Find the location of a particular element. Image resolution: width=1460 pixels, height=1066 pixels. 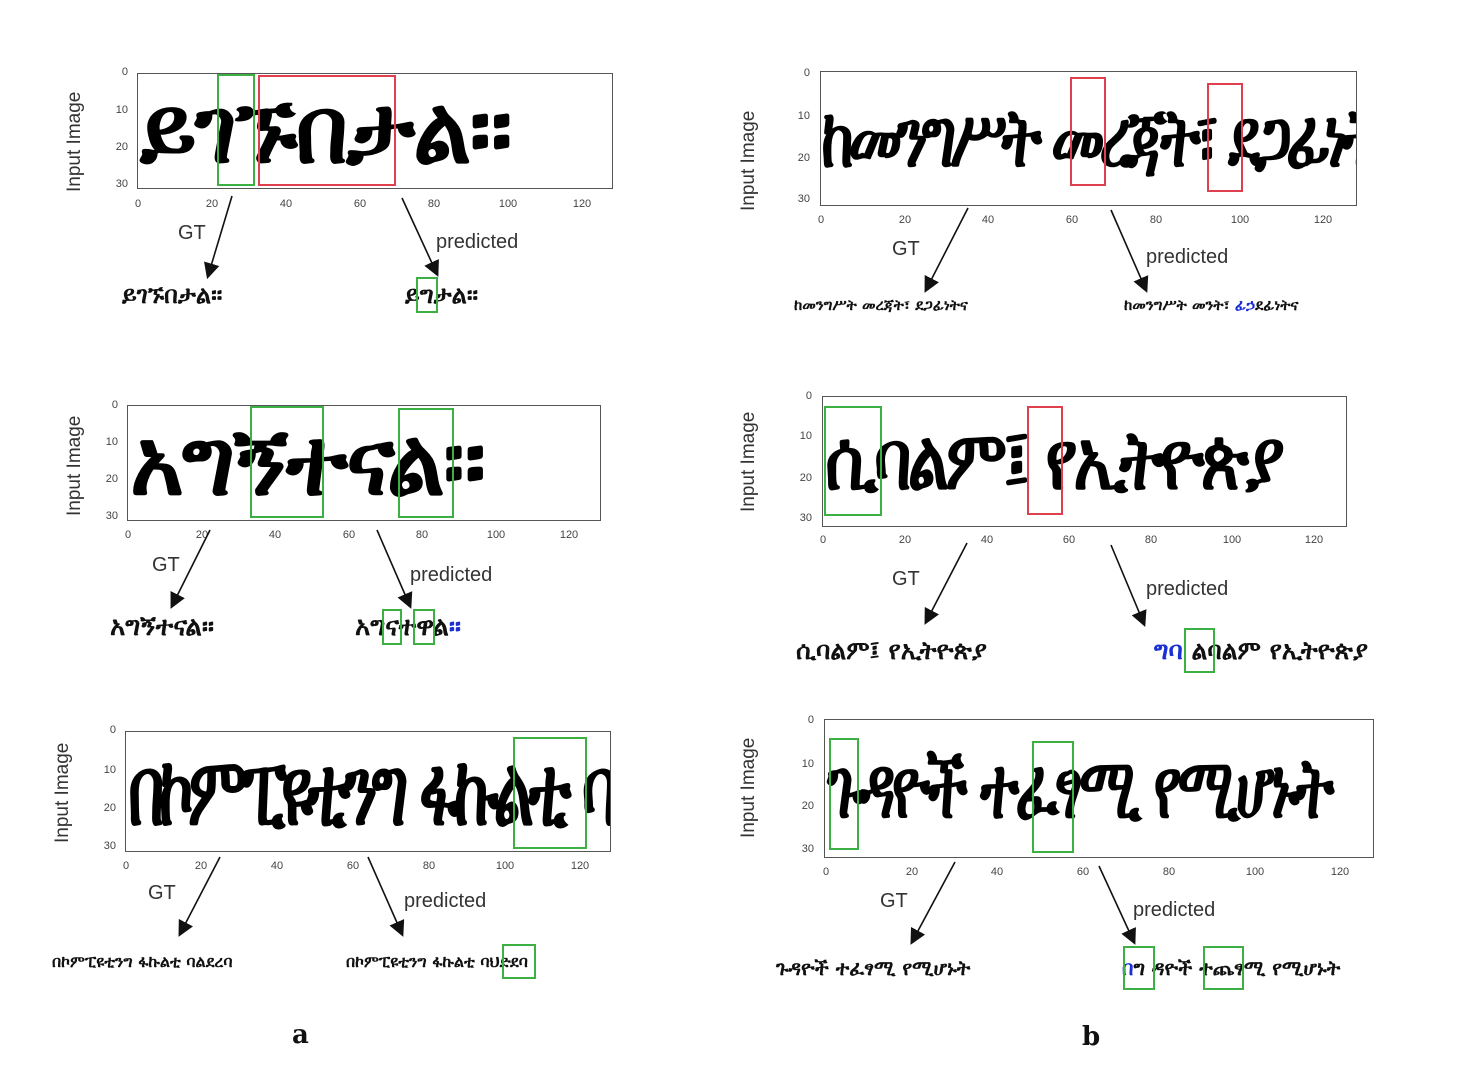

subfigure-label-a: a is located at coordinates (300, 1035).